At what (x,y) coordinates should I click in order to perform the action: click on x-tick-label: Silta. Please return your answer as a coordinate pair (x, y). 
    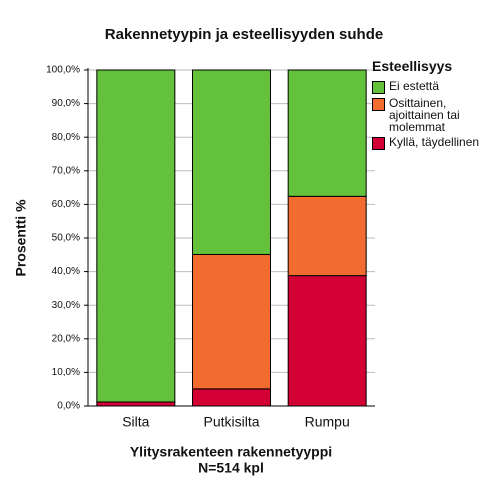
    Looking at the image, I should click on (135, 422).